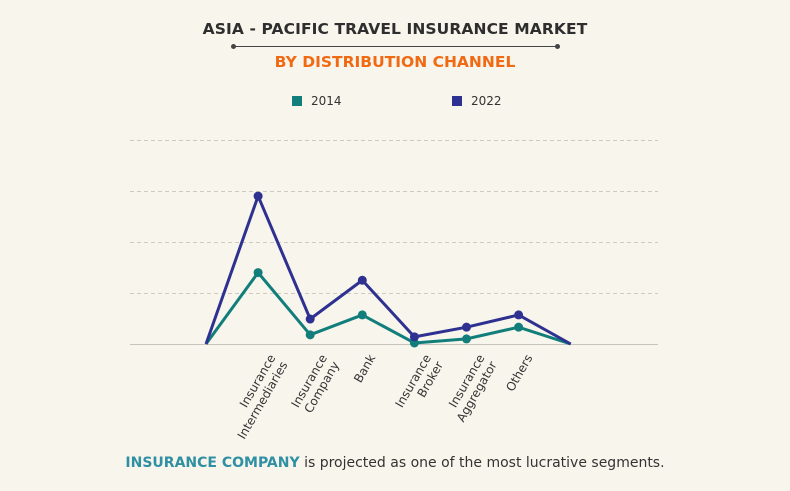 This screenshot has height=491, width=790. What do you see at coordinates (388, 308) in the screenshot?
I see `series-line-2014` at bounding box center [388, 308].